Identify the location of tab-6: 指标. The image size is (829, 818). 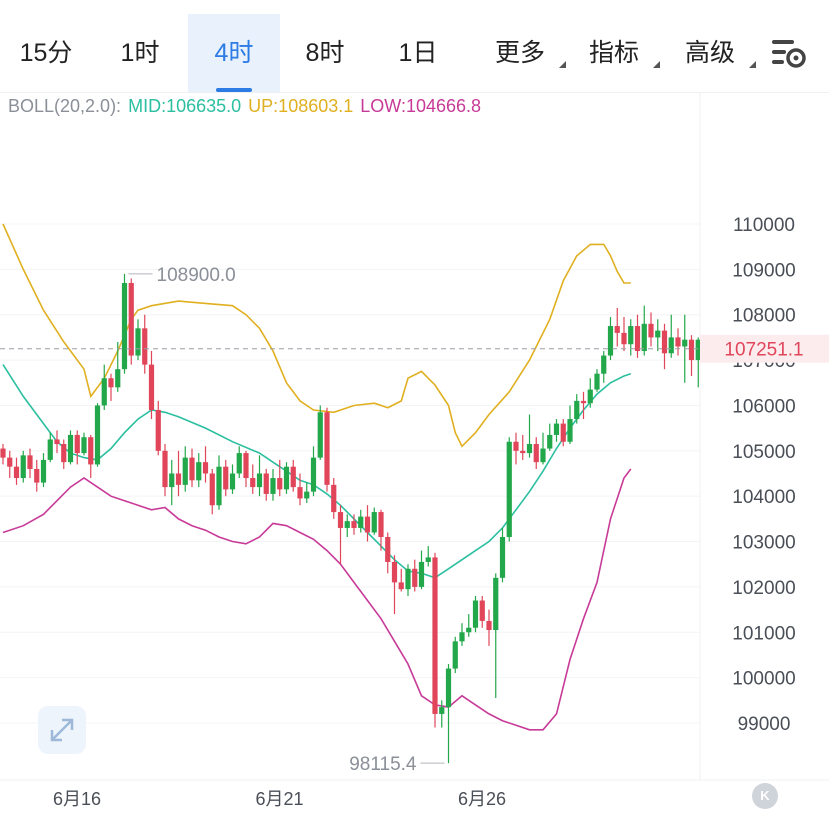
(616, 53).